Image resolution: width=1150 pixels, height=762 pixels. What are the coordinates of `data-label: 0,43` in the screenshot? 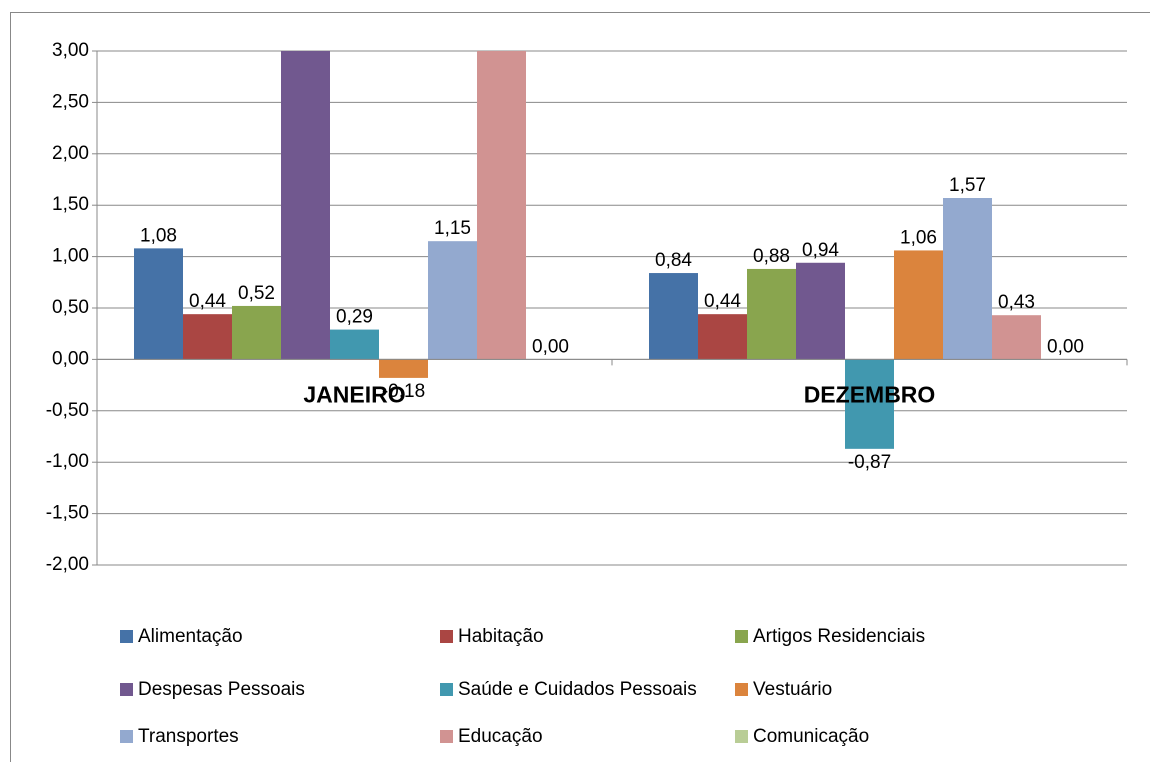 It's located at (1016, 302).